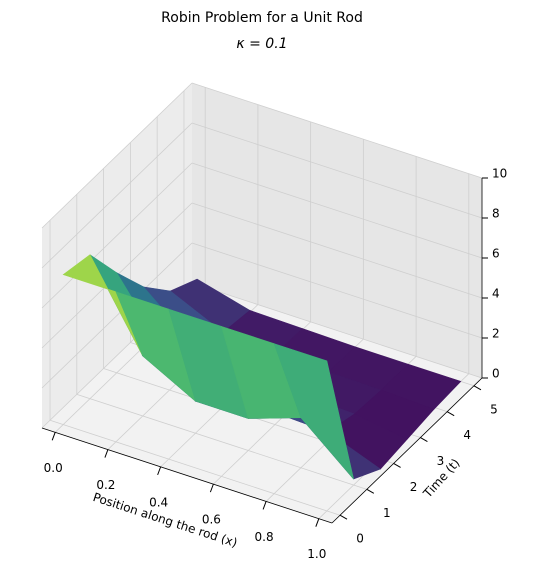  I want to click on z-tick-label: 6, so click(496, 254).